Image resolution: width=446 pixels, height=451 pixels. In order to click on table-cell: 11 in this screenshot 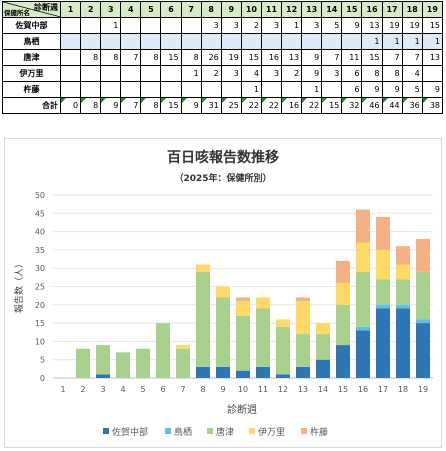, I will do `click(352, 57)`.